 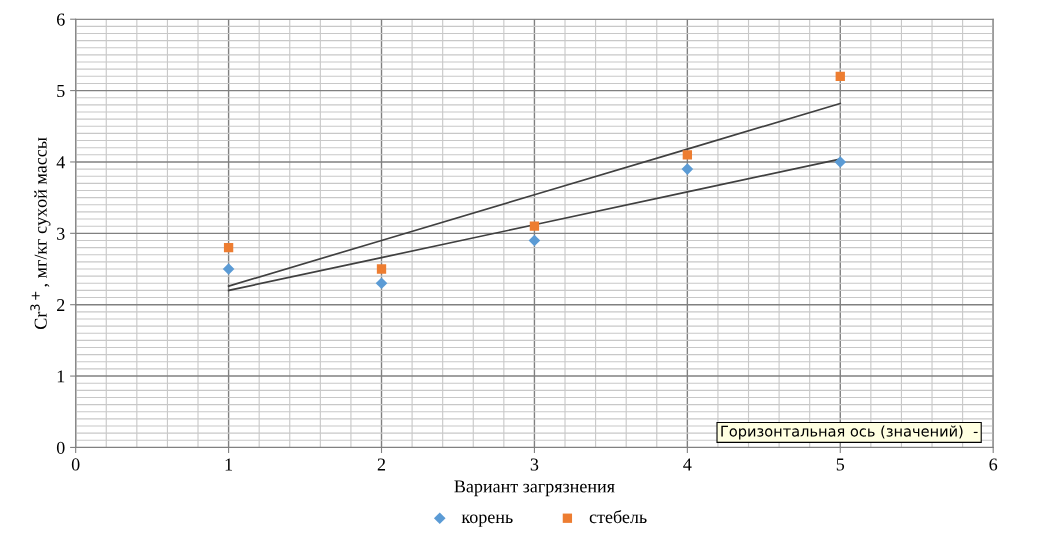 What do you see at coordinates (534, 488) in the screenshot?
I see `x-axis-title: Вариант загрязнения` at bounding box center [534, 488].